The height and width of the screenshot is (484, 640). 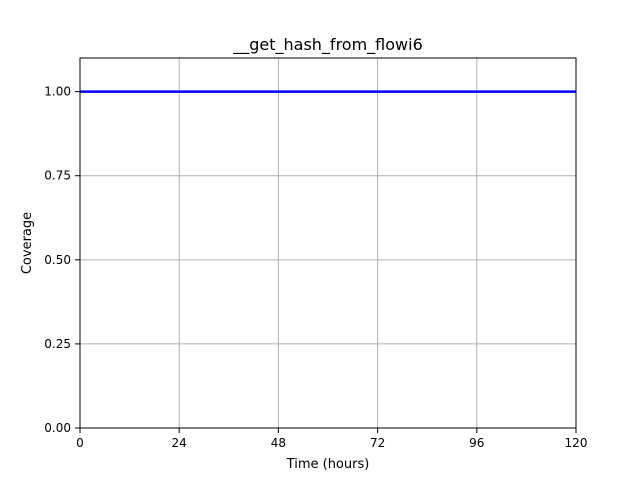 I want to click on x-tick-label: 48, so click(x=278, y=443).